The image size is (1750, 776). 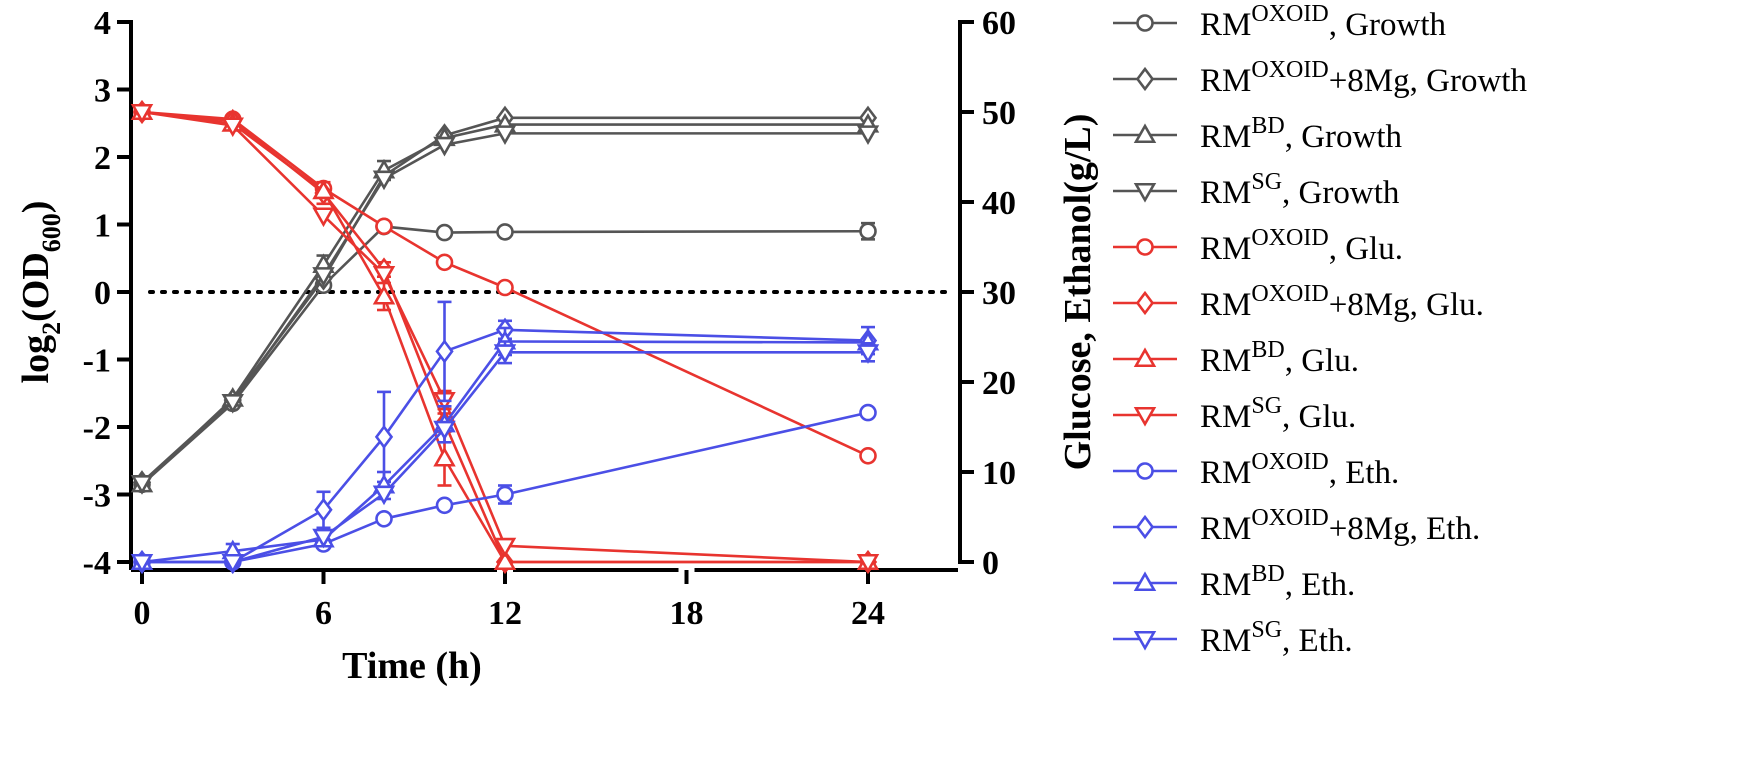 What do you see at coordinates (102, 23) in the screenshot?
I see `y-left-tick-label: 4` at bounding box center [102, 23].